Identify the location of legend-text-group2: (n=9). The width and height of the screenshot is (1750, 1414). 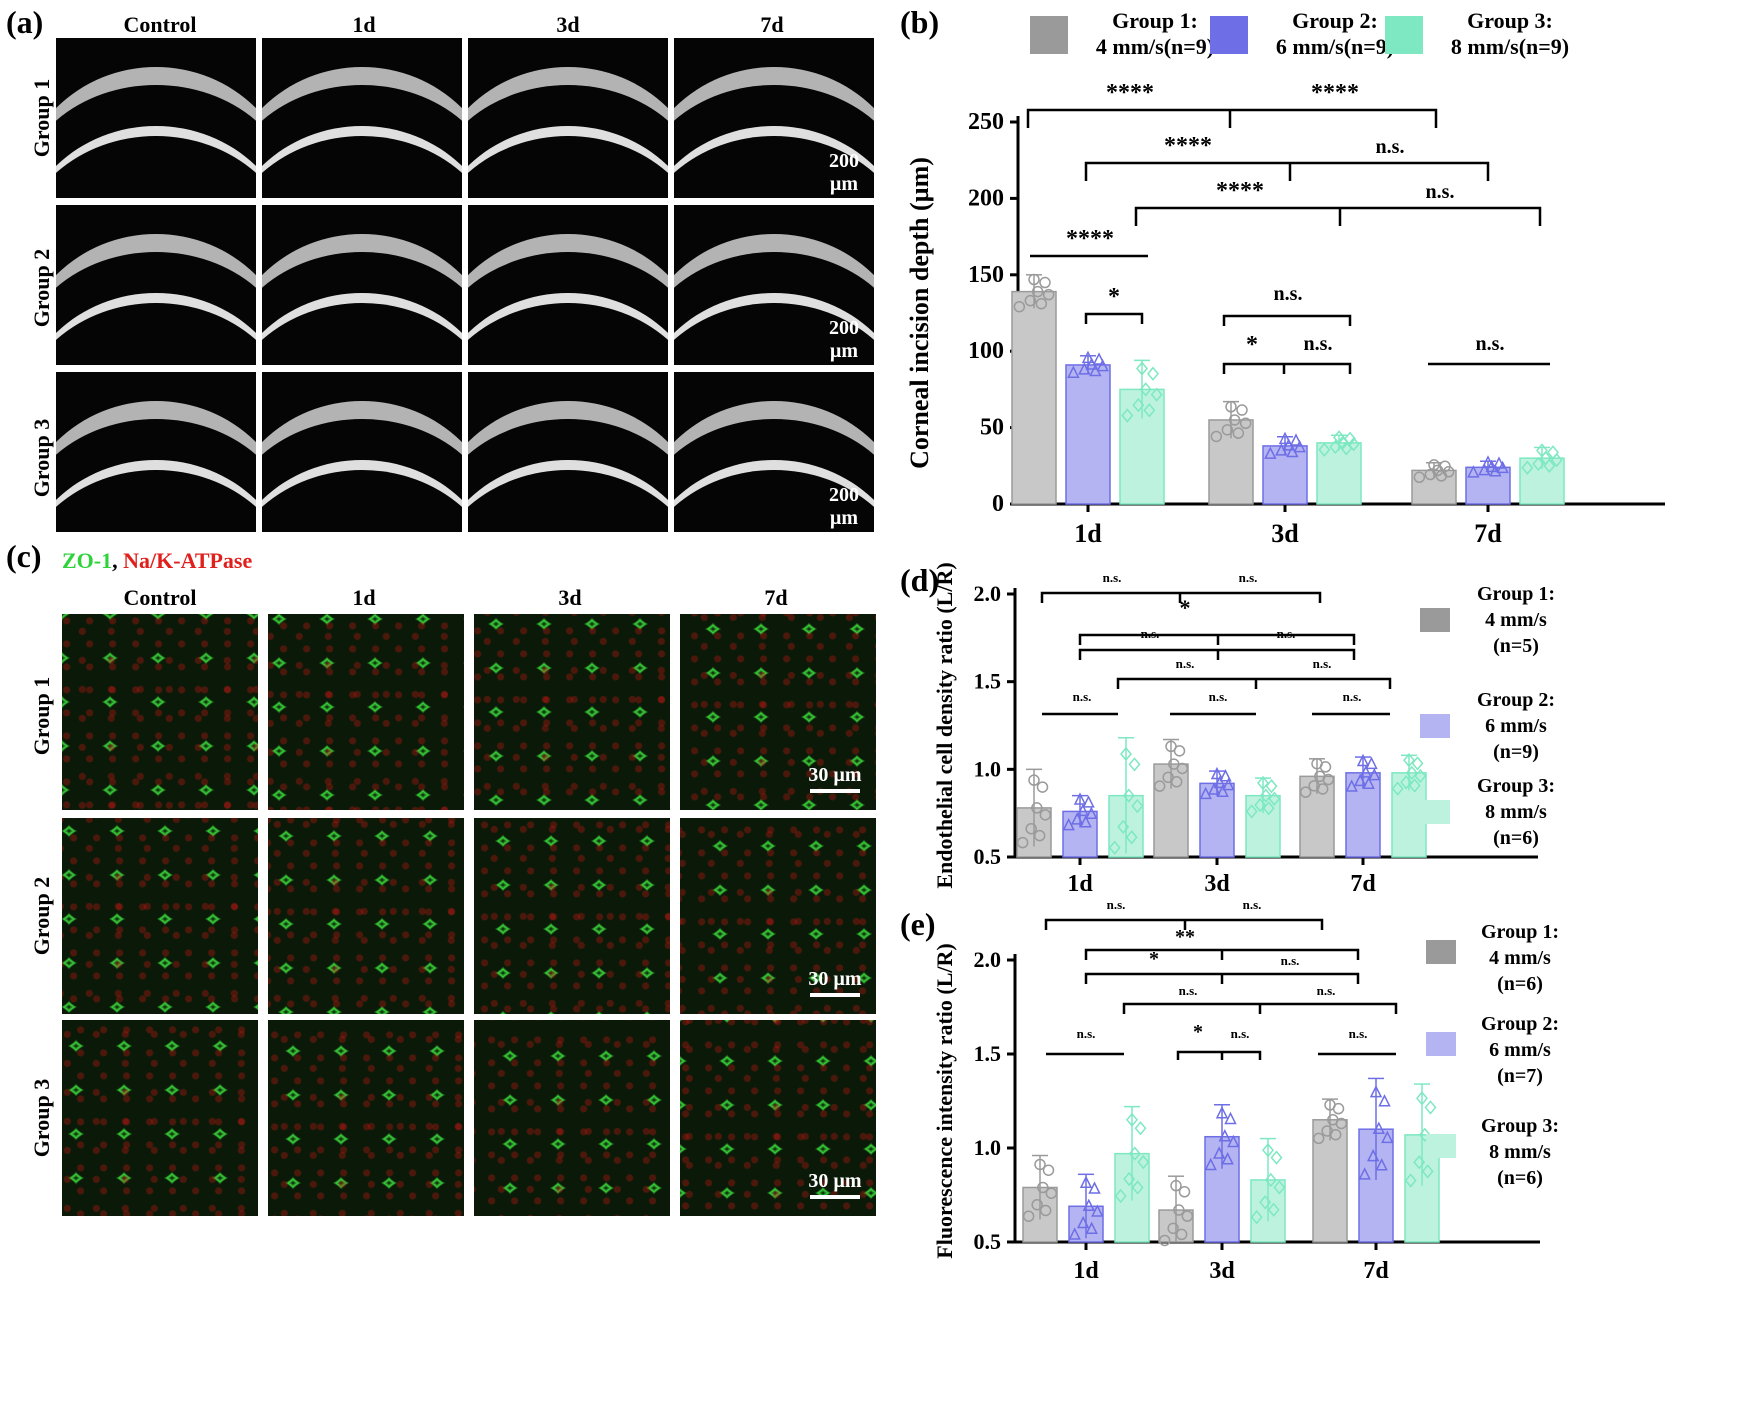
(1516, 752).